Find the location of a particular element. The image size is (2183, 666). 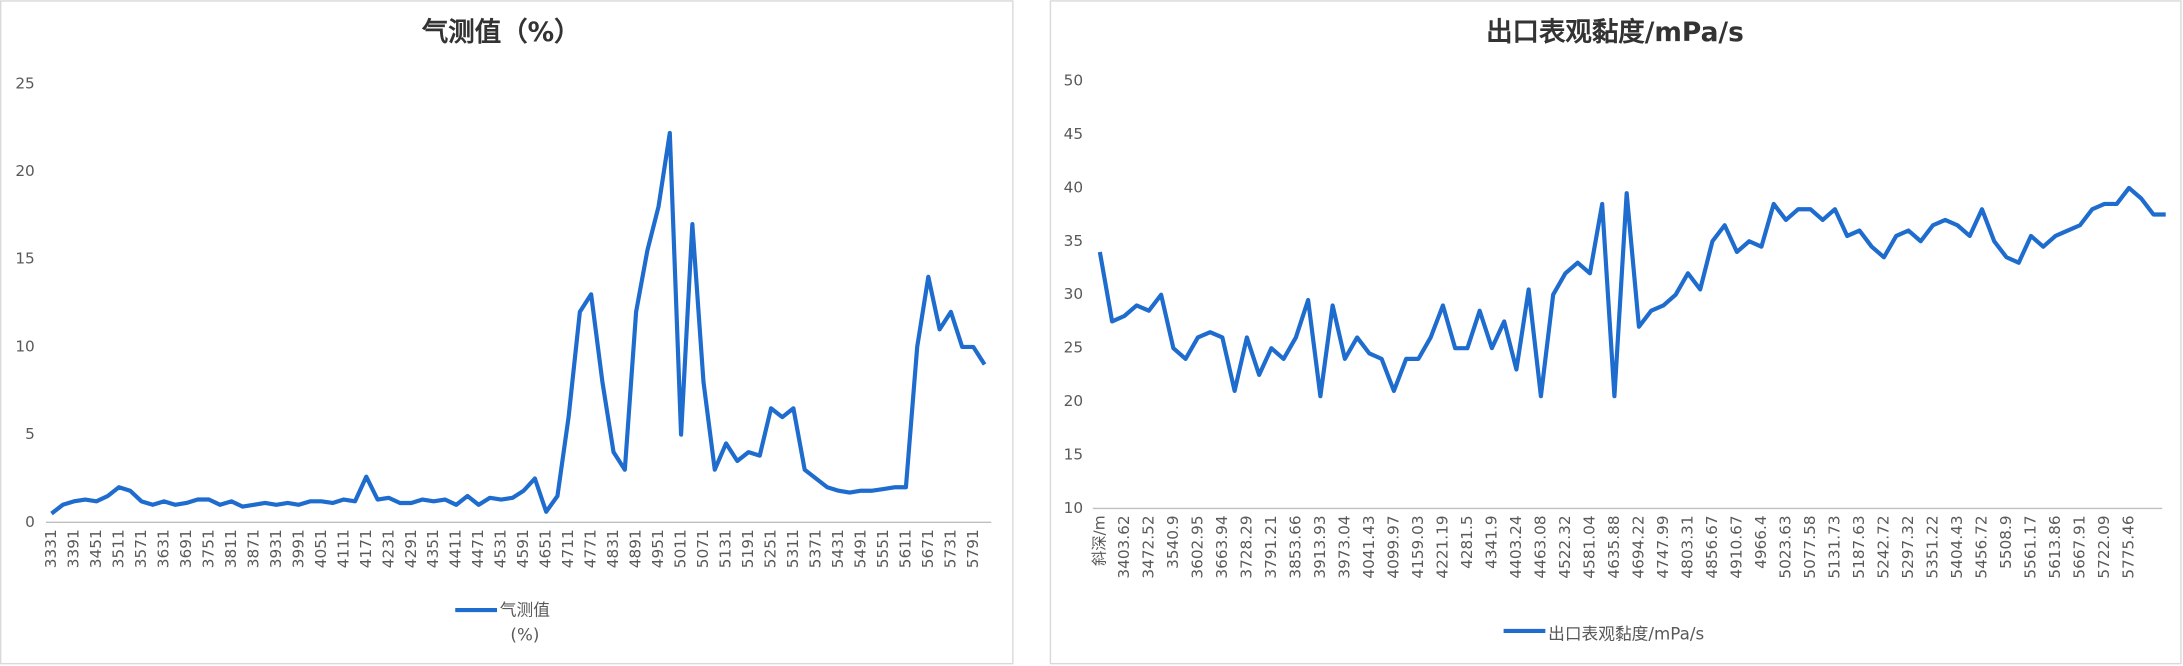

x-tick-label: 5071 is located at coordinates (703, 548).